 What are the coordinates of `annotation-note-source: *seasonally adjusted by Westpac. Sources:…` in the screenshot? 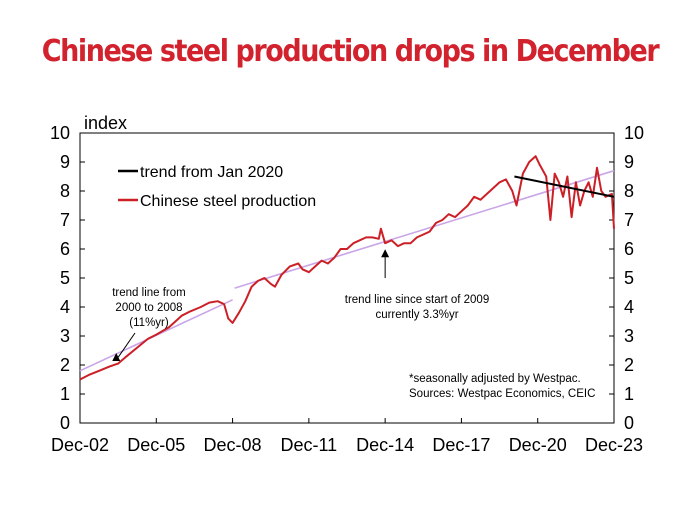 It's located at (502, 386).